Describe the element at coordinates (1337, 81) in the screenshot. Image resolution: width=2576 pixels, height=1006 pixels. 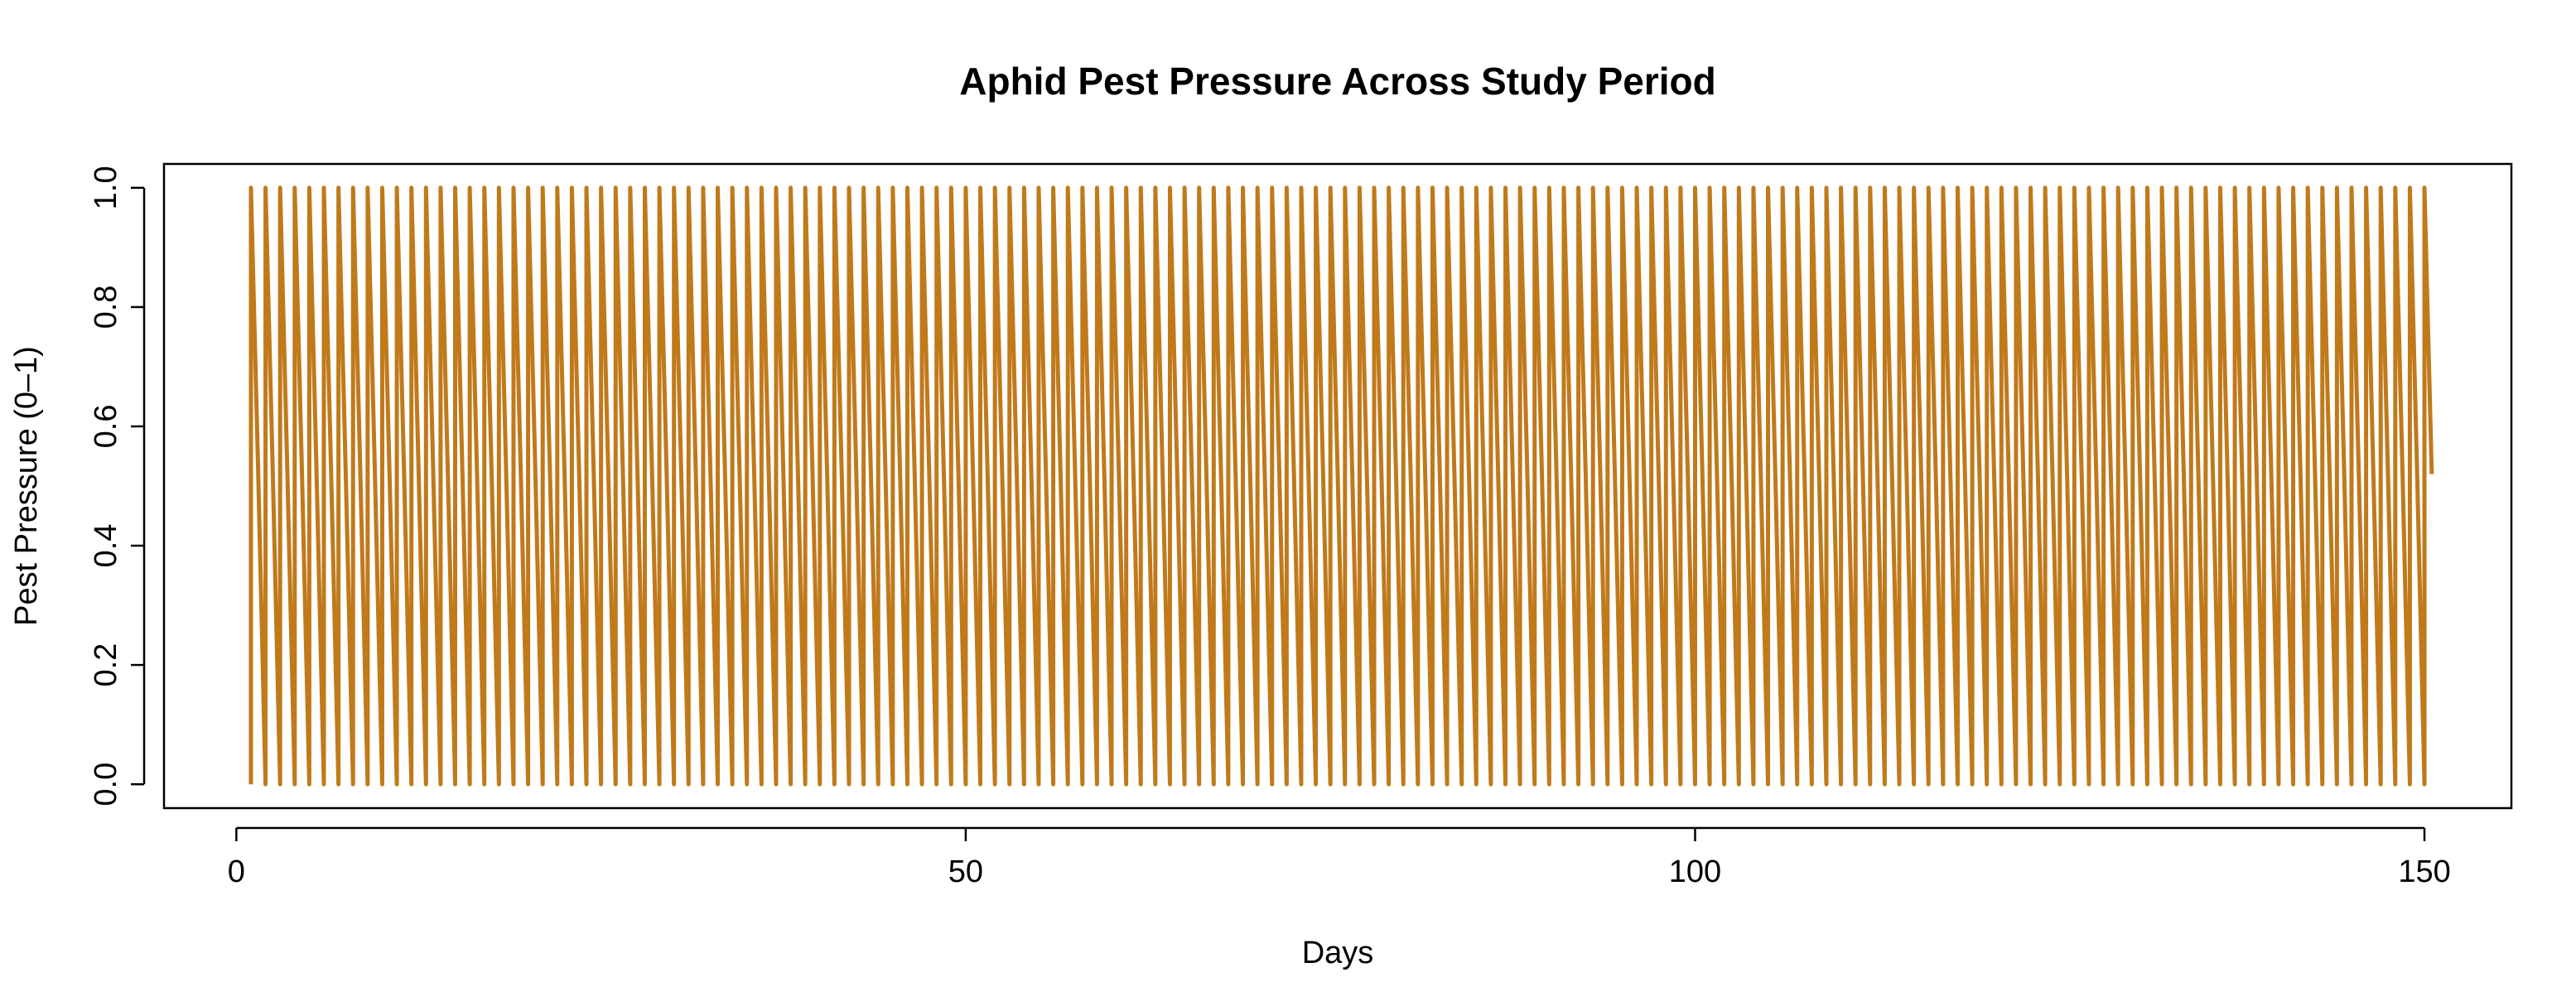
I see `chart-title: Aphid Pest Pressure Across Study Period` at that location.